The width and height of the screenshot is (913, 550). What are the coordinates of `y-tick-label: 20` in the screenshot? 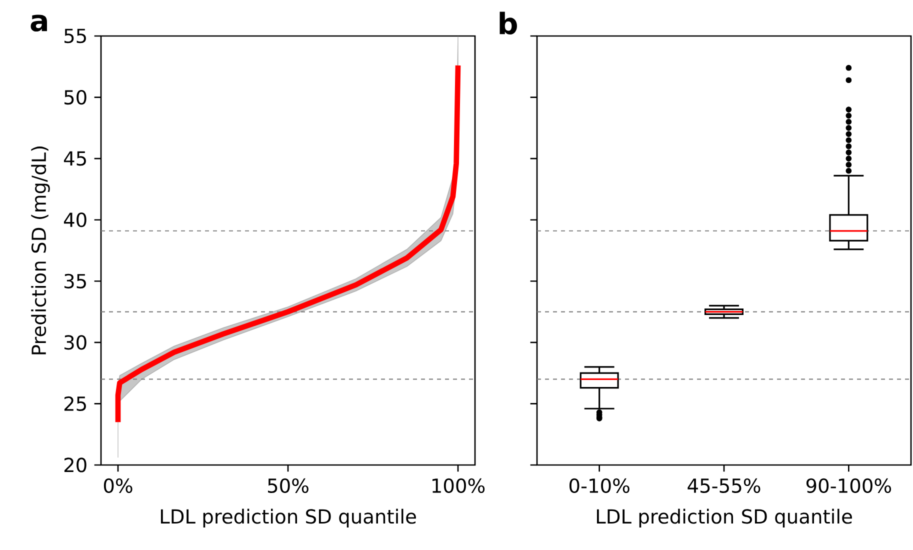 It's located at (75, 465).